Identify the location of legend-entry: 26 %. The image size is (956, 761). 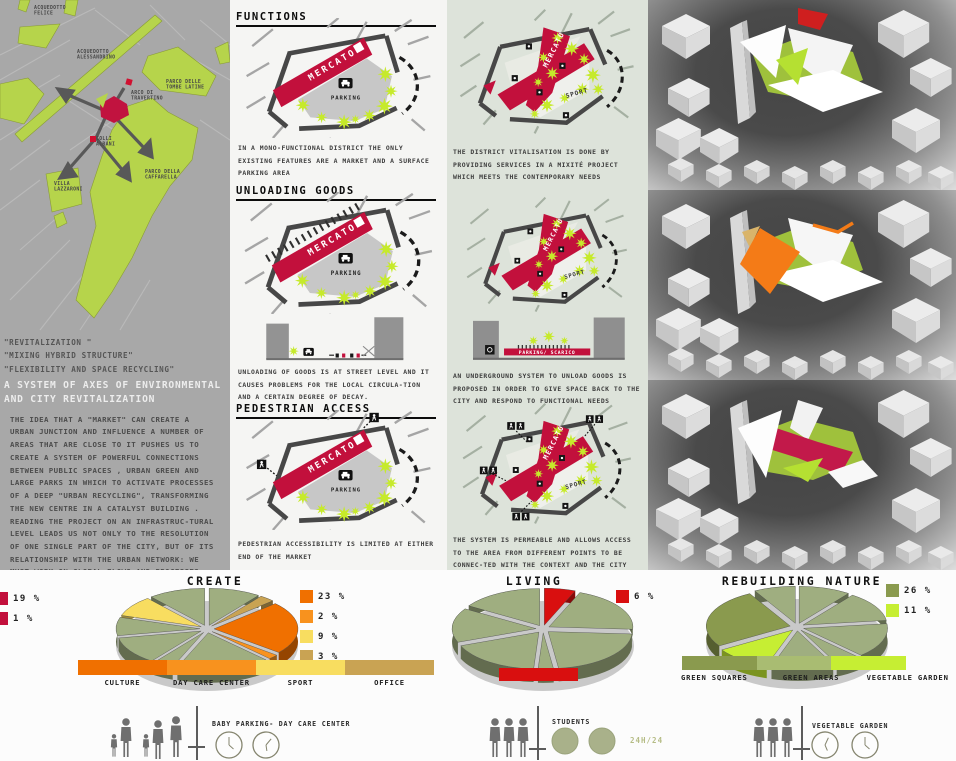
(909, 590).